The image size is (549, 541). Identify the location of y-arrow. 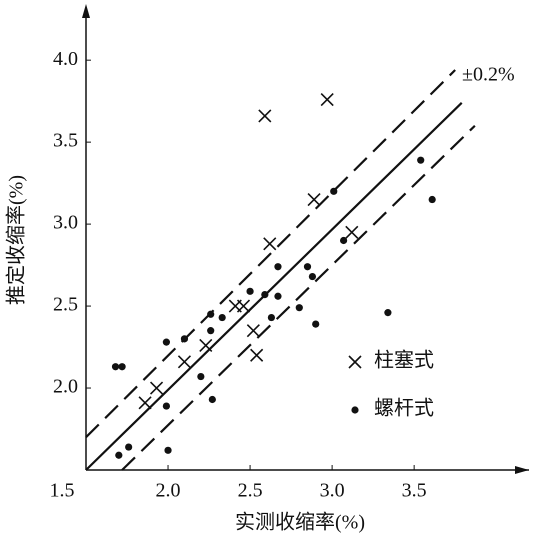
(86, 11).